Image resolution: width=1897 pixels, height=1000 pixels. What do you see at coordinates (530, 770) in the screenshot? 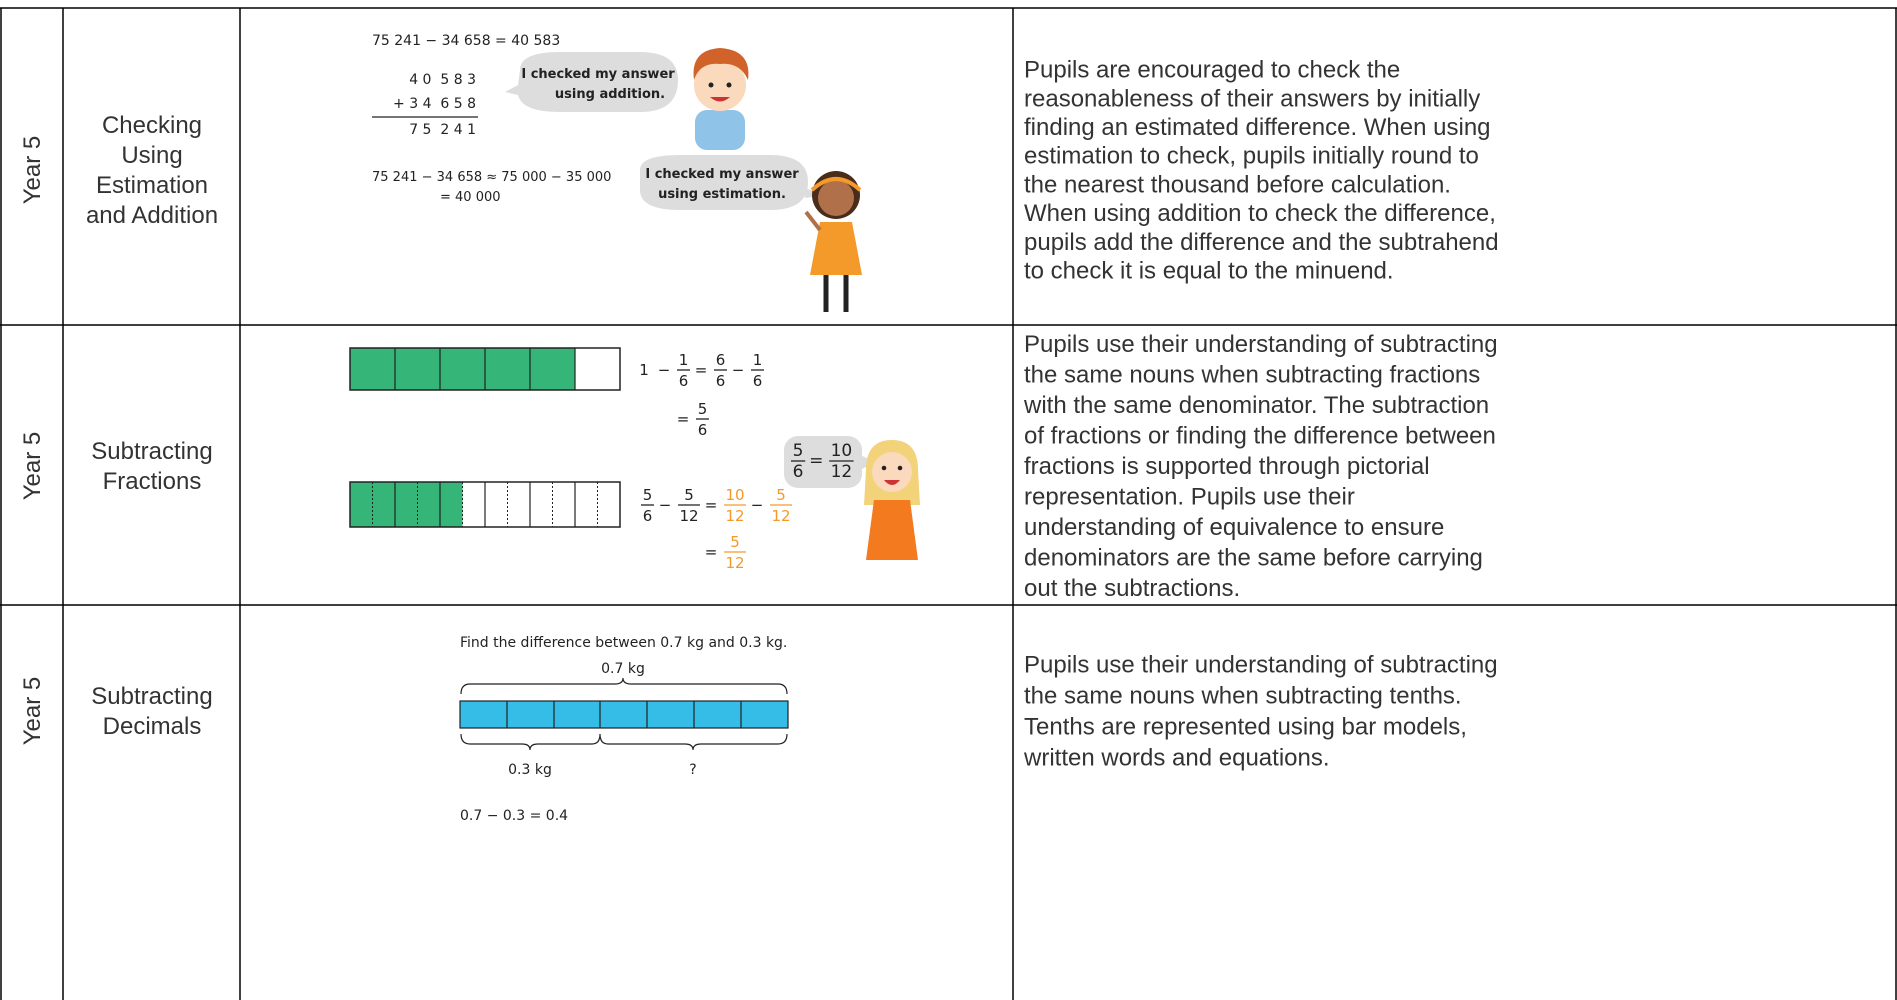
I see `part-label: 0.3 kg` at bounding box center [530, 770].